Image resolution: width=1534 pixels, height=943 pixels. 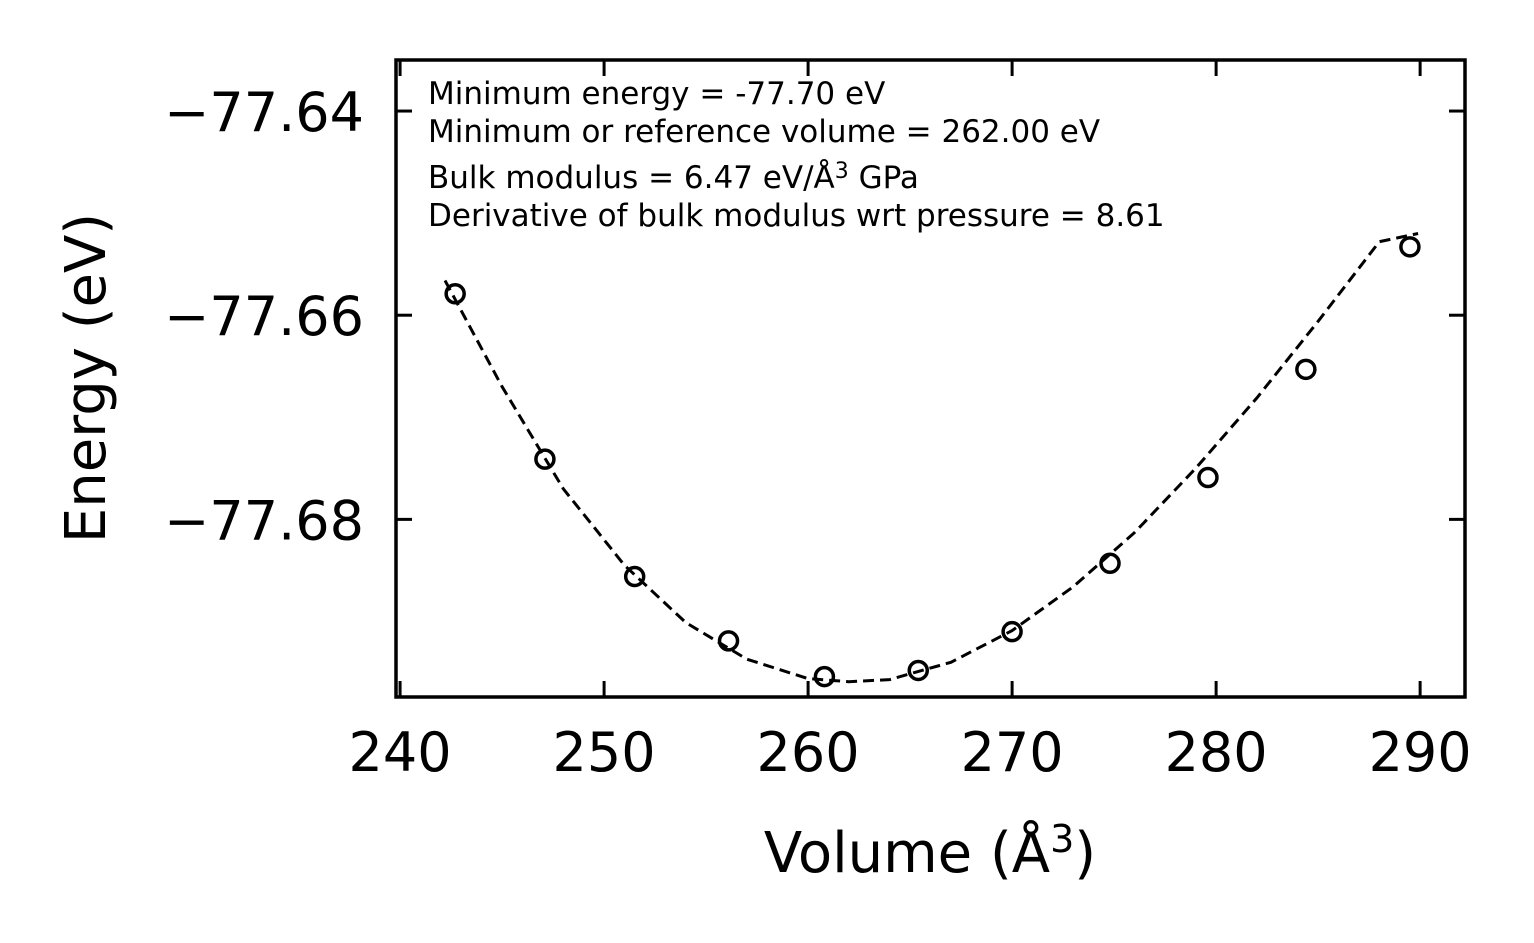 I want to click on x-axis-label-text: Volume (Å, so click(x=907, y=853).